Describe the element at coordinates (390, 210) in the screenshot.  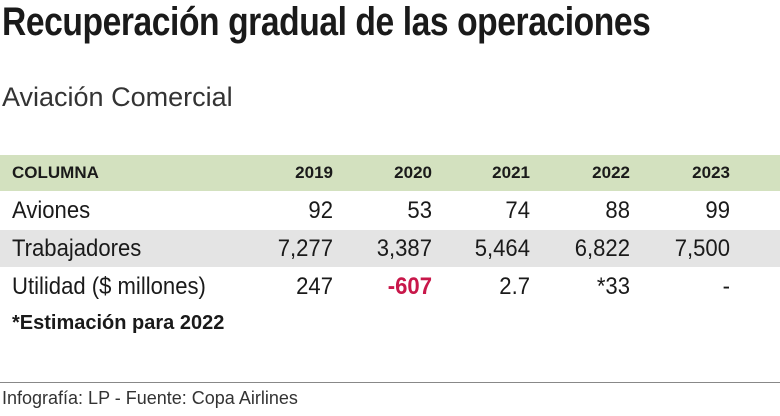
I see `table-row: Aviones 92 53 74 88 99` at that location.